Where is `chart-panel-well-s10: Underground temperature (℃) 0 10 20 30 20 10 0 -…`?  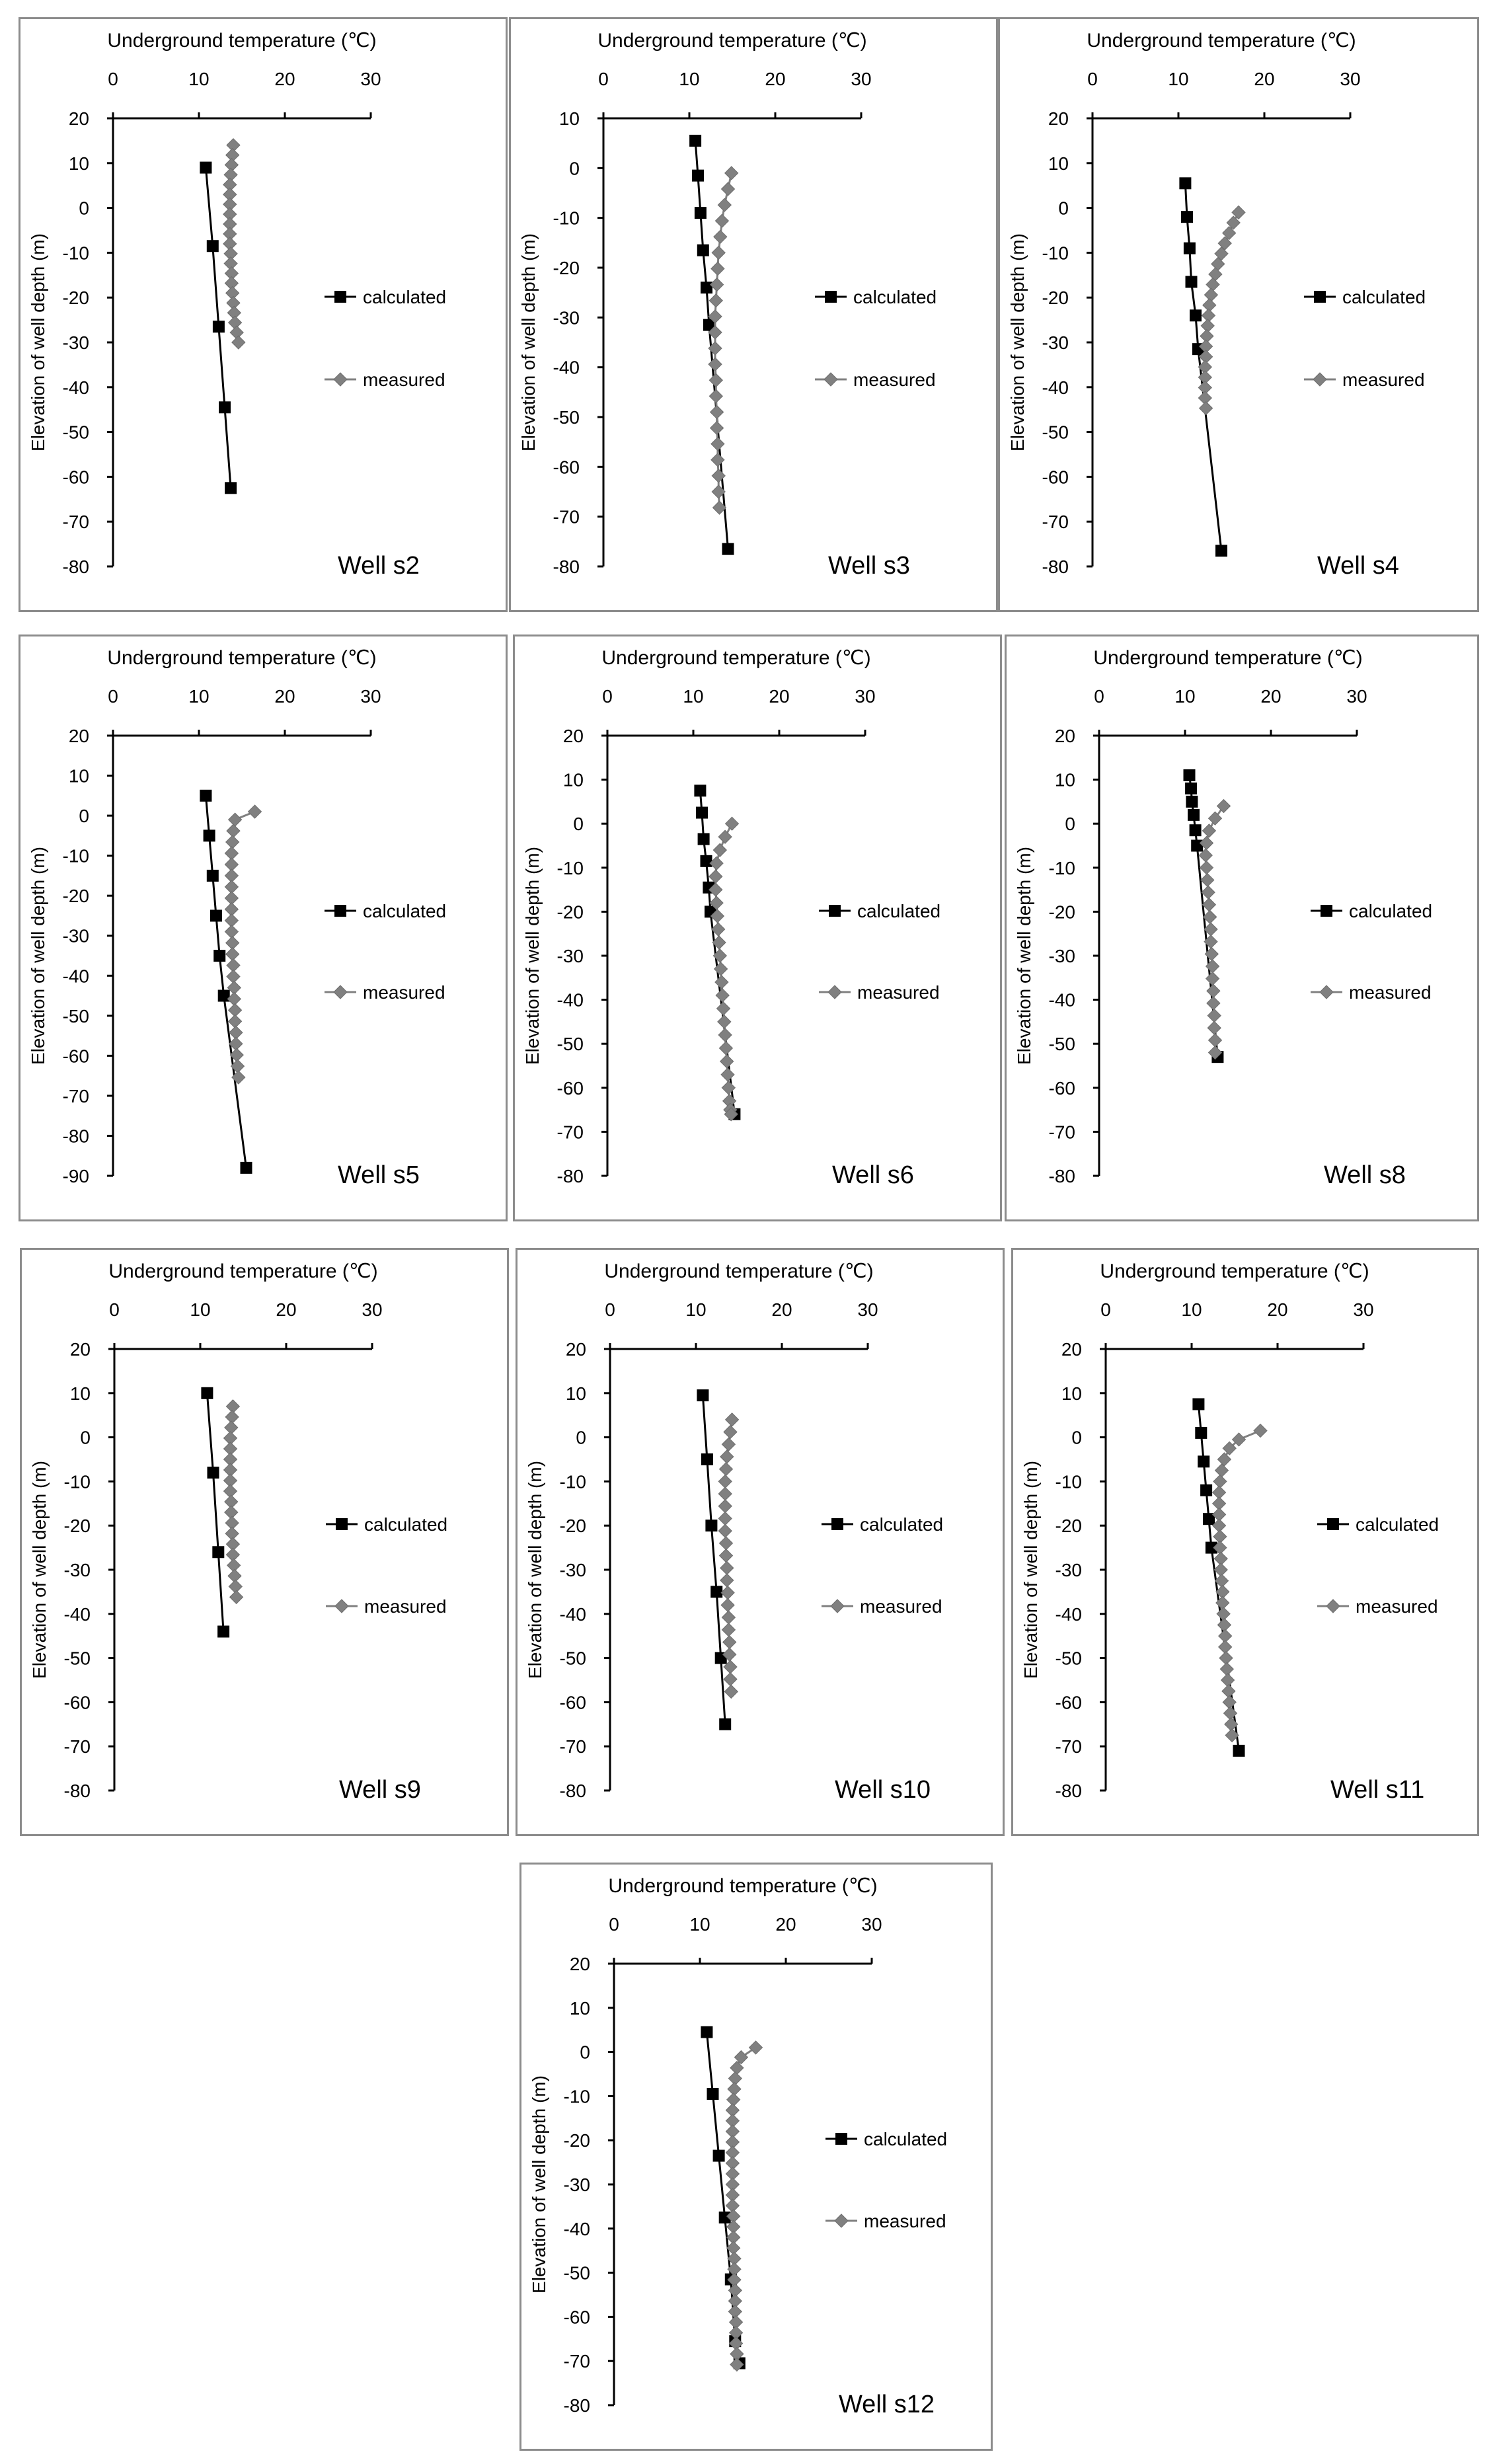
chart-panel-well-s10: Underground temperature (℃) 0 10 20 30 20 10 0 -… is located at coordinates (760, 1542).